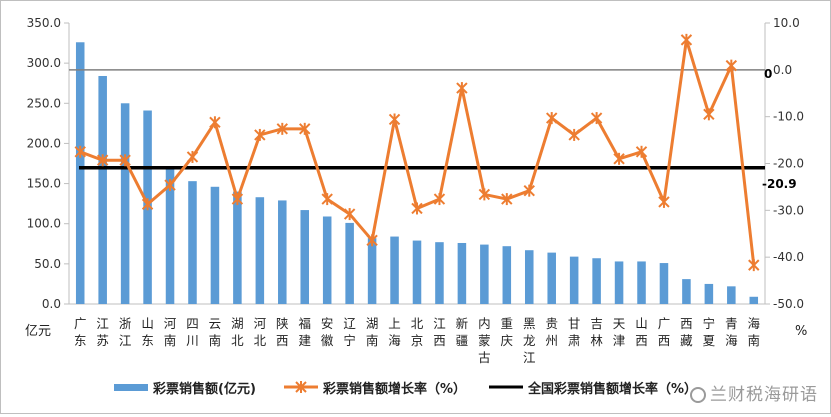 Image resolution: width=831 pixels, height=417 pixels. Describe the element at coordinates (574, 332) in the screenshot. I see `category-label: 甘肃` at that location.